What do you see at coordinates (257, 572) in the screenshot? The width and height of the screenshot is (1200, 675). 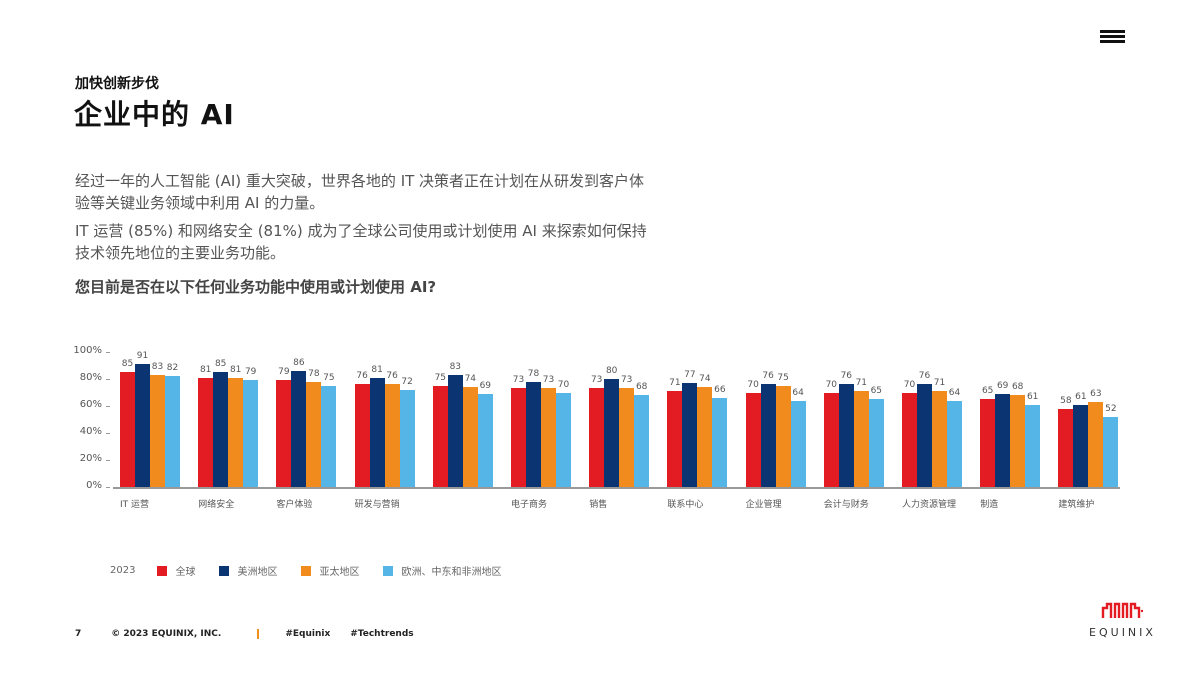 I see `legend-label: 美洲地区` at bounding box center [257, 572].